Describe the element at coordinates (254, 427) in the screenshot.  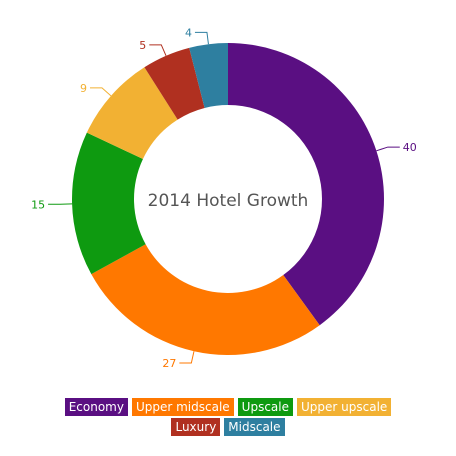
I see `legend-item-midscale: Midscale` at that location.